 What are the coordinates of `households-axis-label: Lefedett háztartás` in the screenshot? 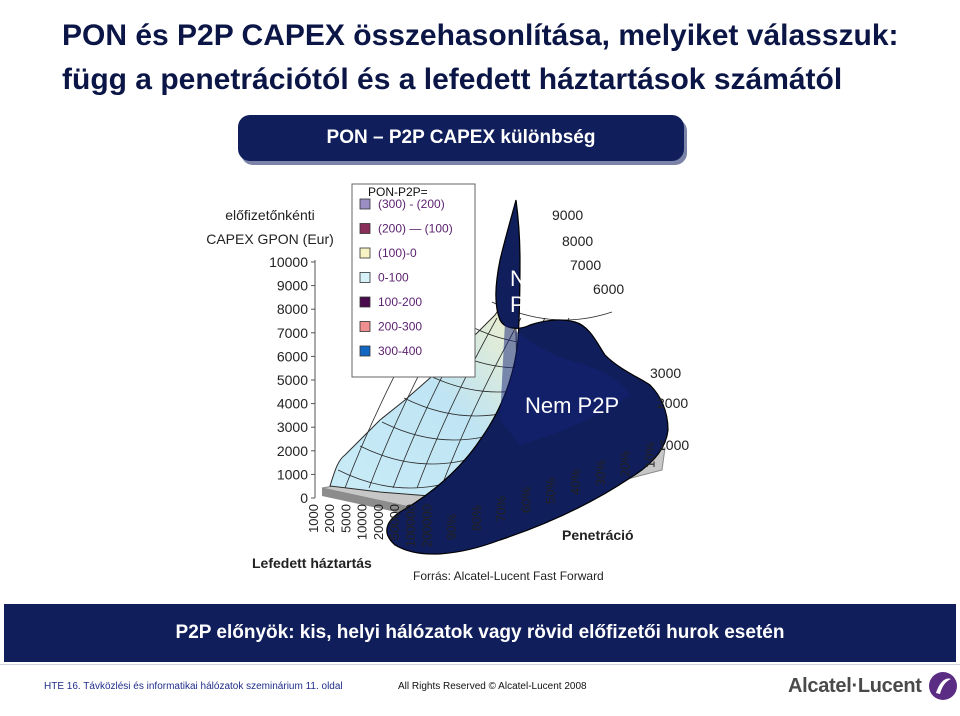 It's located at (312, 563).